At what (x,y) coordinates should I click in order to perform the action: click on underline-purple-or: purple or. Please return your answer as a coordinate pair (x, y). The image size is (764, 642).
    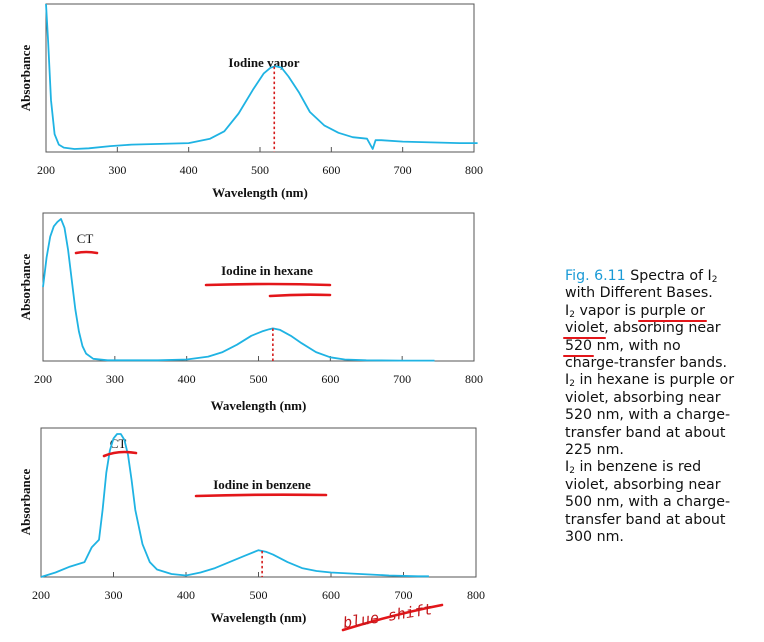
    Looking at the image, I should click on (672, 310).